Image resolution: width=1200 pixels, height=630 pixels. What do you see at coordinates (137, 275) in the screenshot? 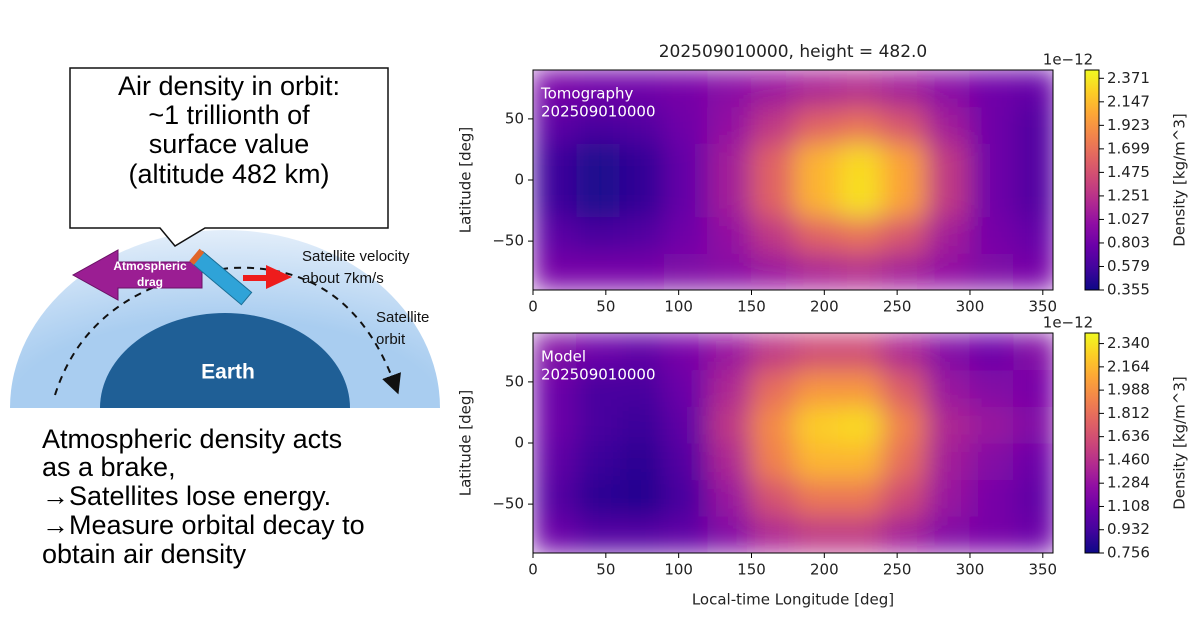
I see `drag-arrow` at bounding box center [137, 275].